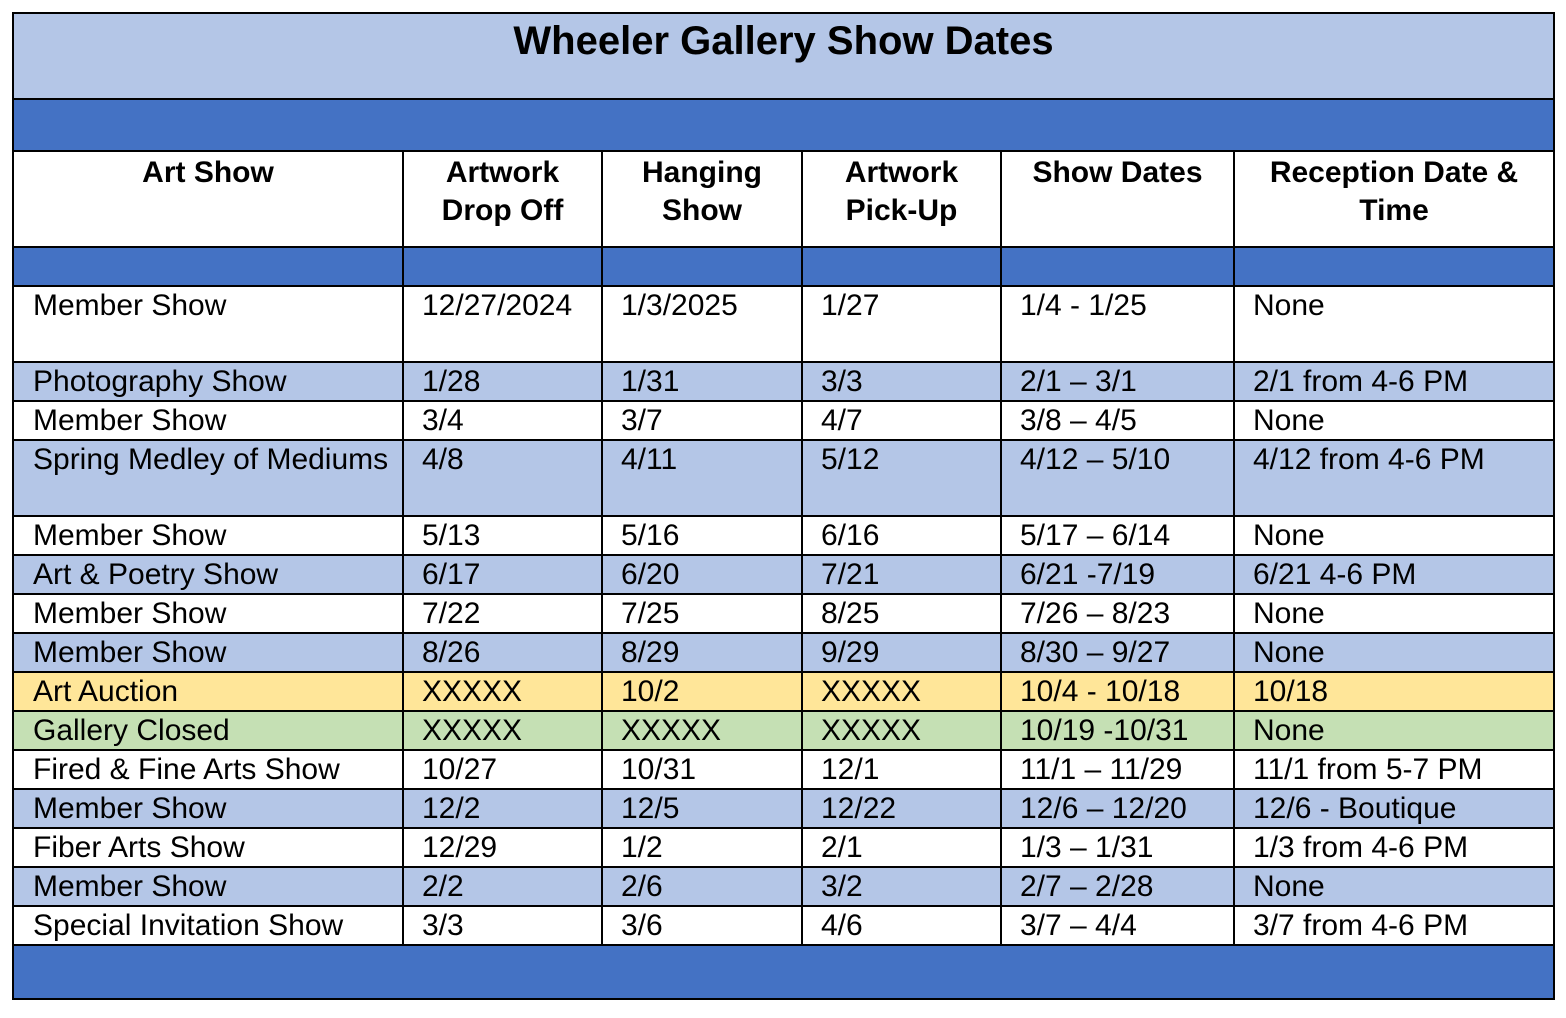 This screenshot has height=1018, width=1566. Describe the element at coordinates (702, 691) in the screenshot. I see `cell-hanging: 10/2` at that location.